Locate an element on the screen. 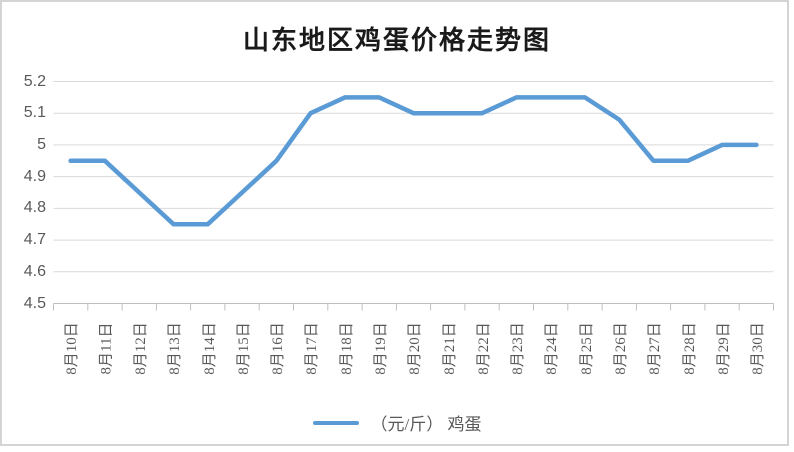  chart-title: 山东地区鸡蛋价格走势图 is located at coordinates (396, 40).